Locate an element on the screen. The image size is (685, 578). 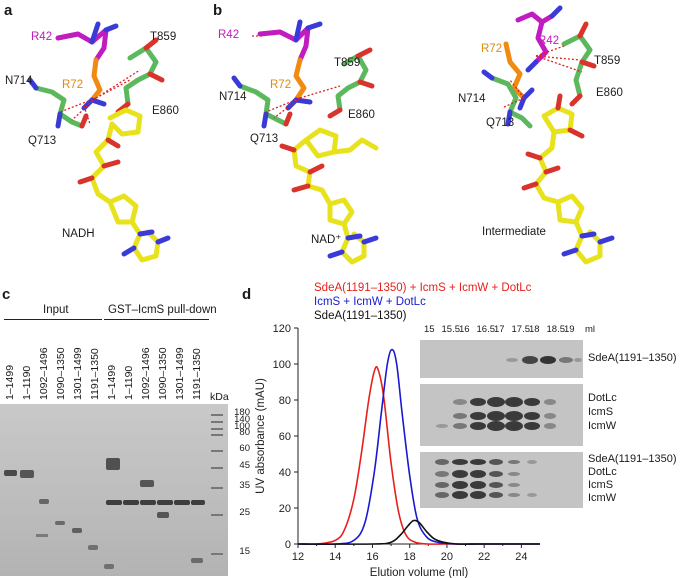
d-strip2-bands is located at coordinates (496, 414).